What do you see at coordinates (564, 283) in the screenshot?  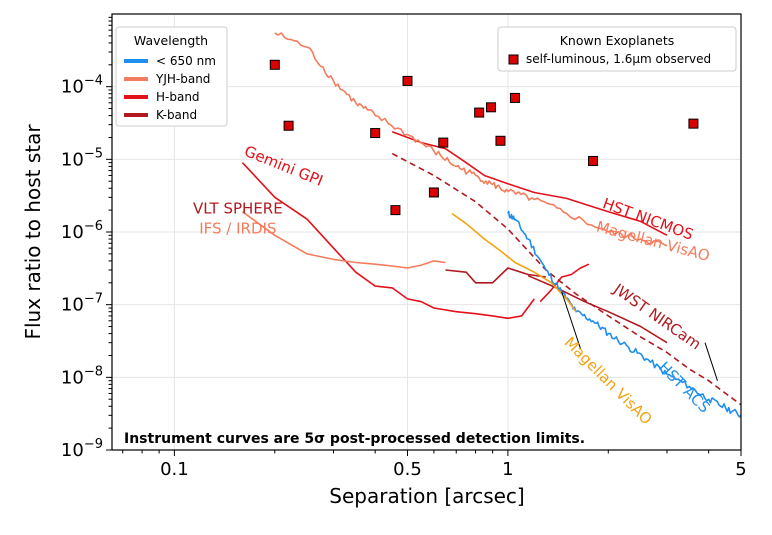 I see `series-line-gemini-gpi-k` at bounding box center [564, 283].